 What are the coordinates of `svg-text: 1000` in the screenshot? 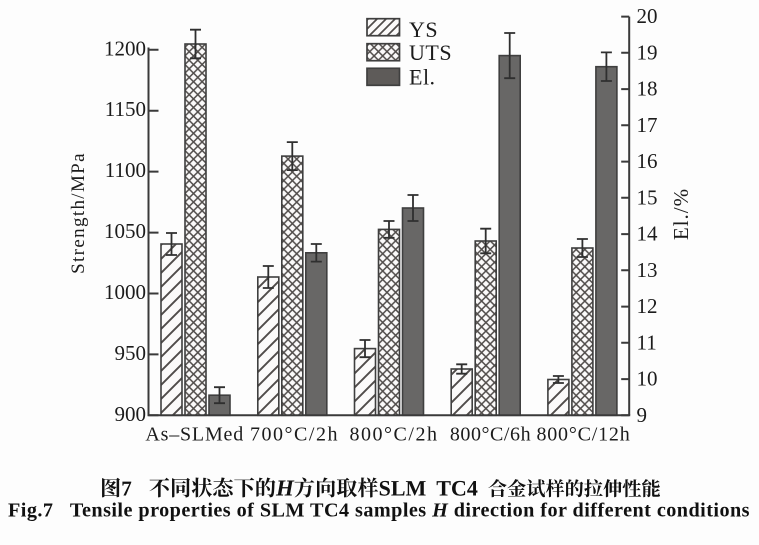 It's located at (125, 292).